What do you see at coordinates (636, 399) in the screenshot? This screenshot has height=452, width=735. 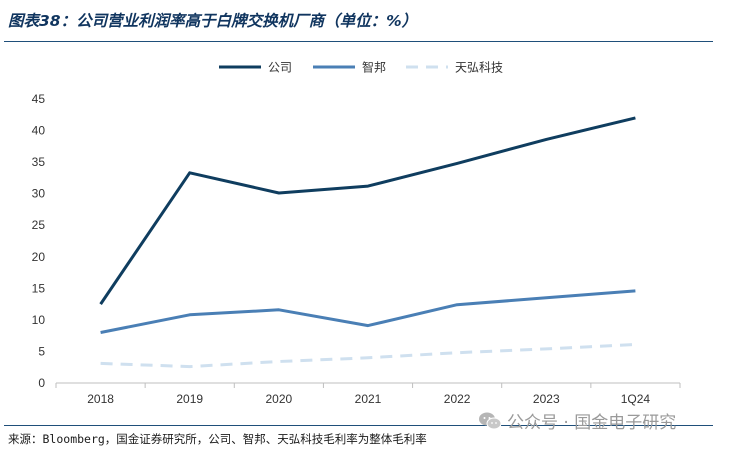 I see `x-tick-label: 1Q24` at bounding box center [636, 399].